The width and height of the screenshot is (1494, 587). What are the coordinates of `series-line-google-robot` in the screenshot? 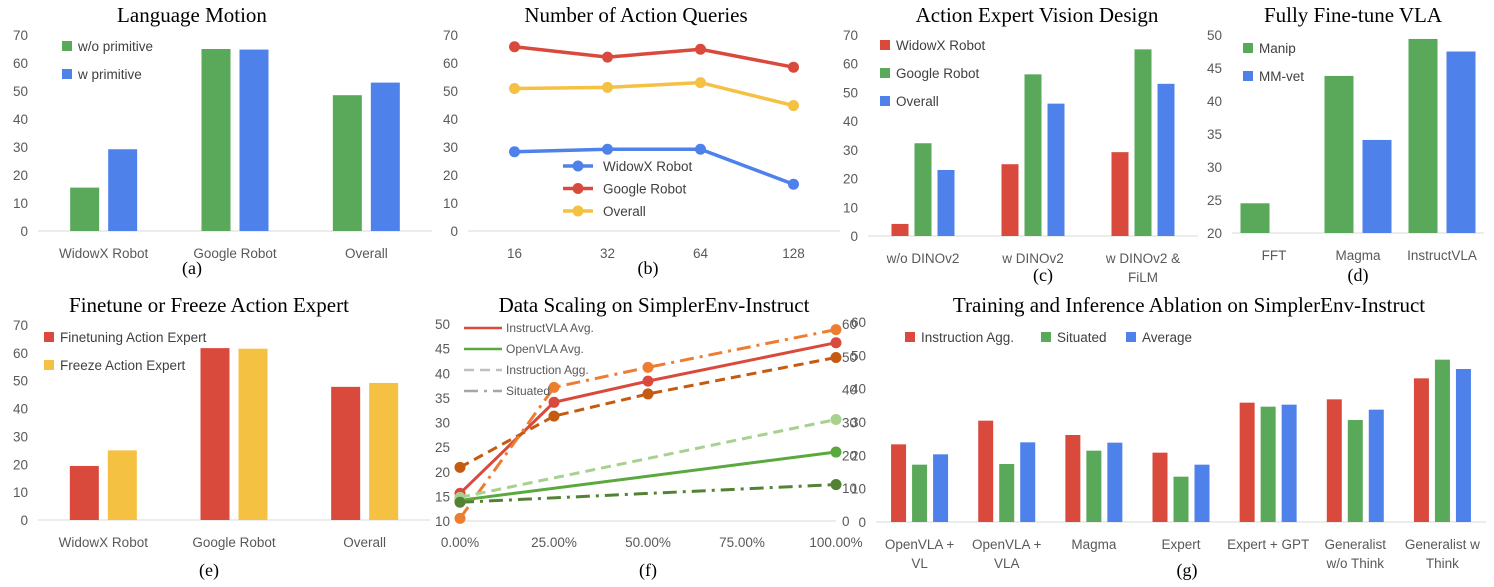 It's located at (654, 57).